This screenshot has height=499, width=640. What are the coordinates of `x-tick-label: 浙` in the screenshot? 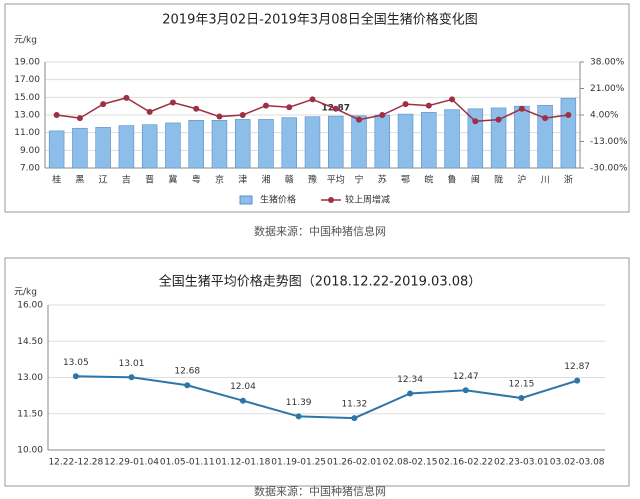 It's located at (568, 180).